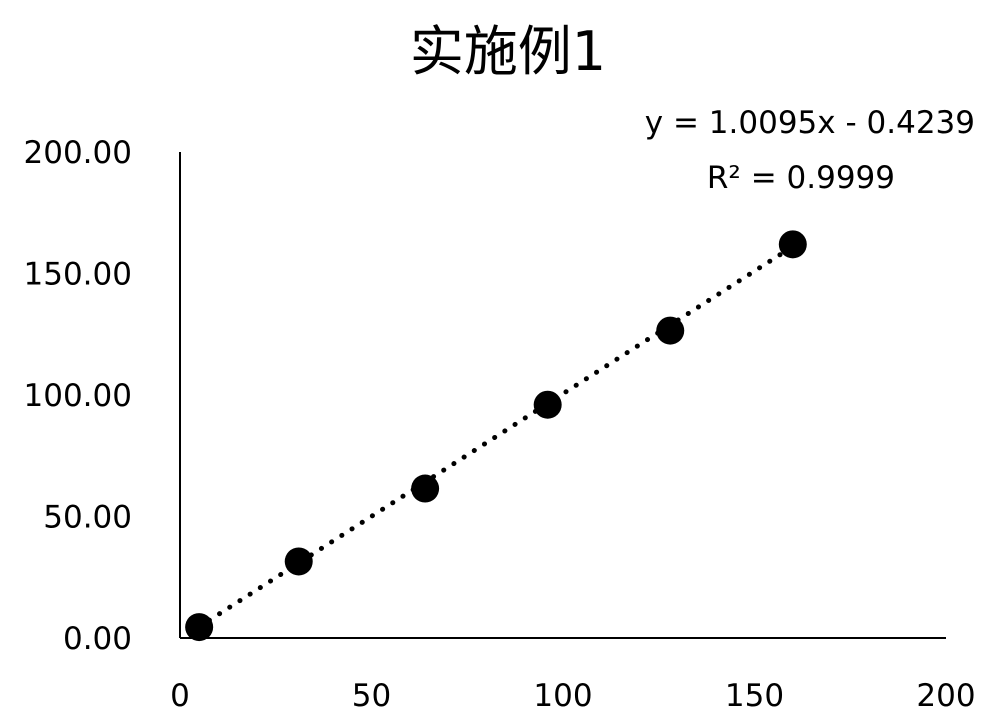  I want to click on chart-title: 实施例1, so click(508, 51).